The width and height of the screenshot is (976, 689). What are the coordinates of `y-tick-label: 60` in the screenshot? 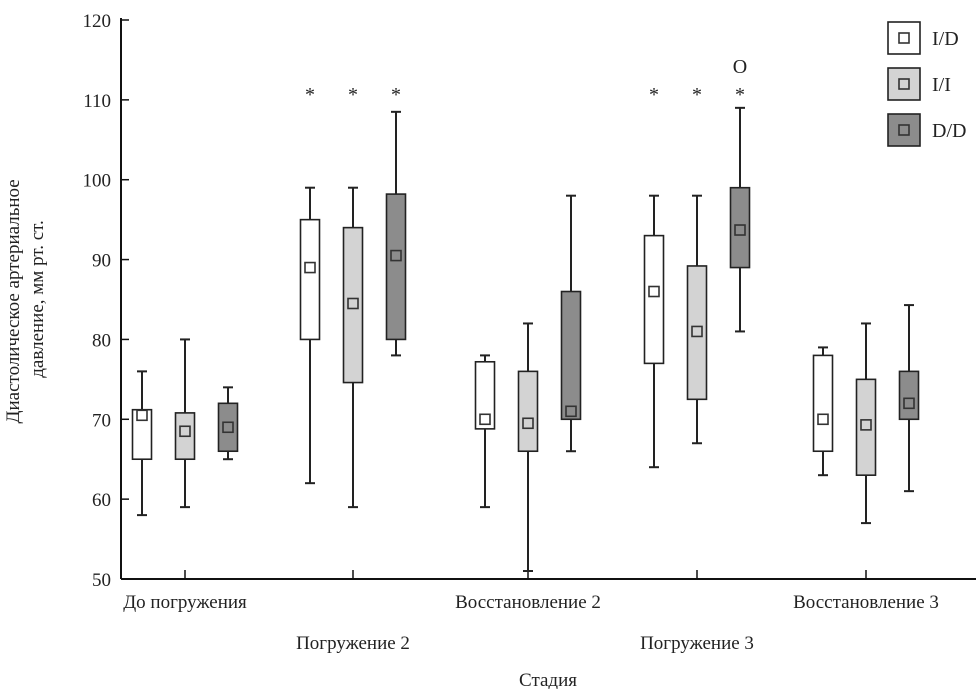 It's located at (101, 500).